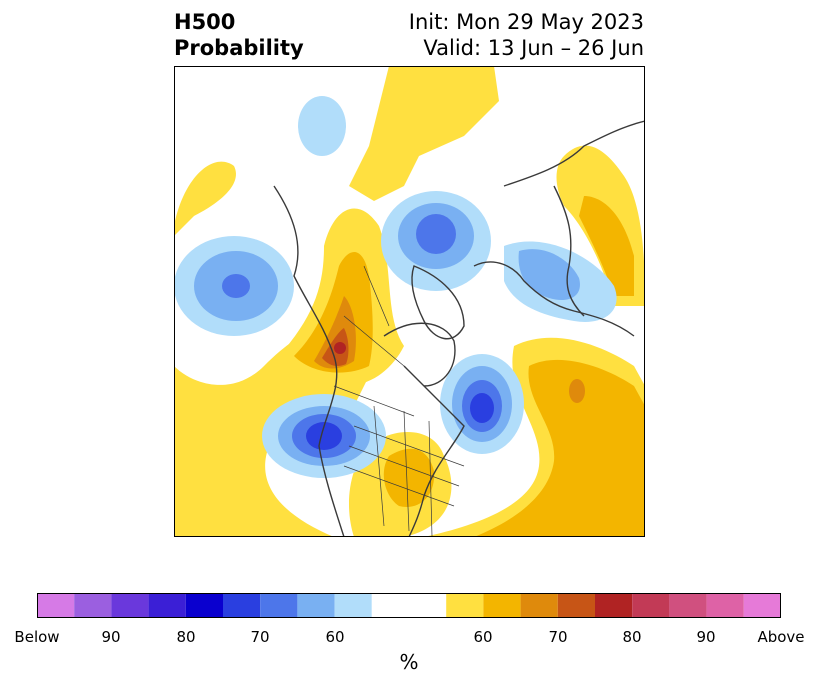  What do you see at coordinates (322, 126) in the screenshot?
I see `below-region-alaska` at bounding box center [322, 126].